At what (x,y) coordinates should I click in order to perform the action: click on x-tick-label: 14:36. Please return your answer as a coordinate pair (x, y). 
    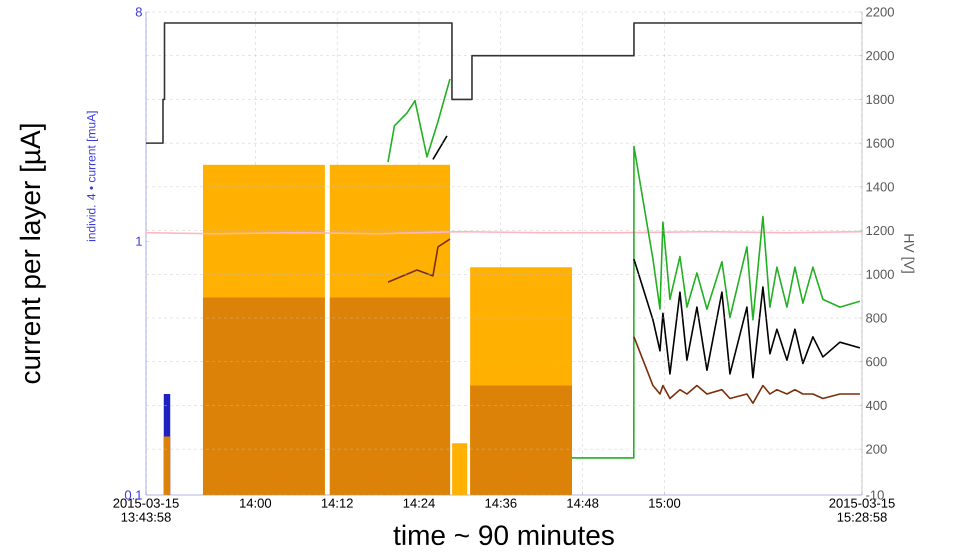
    Looking at the image, I should click on (501, 503).